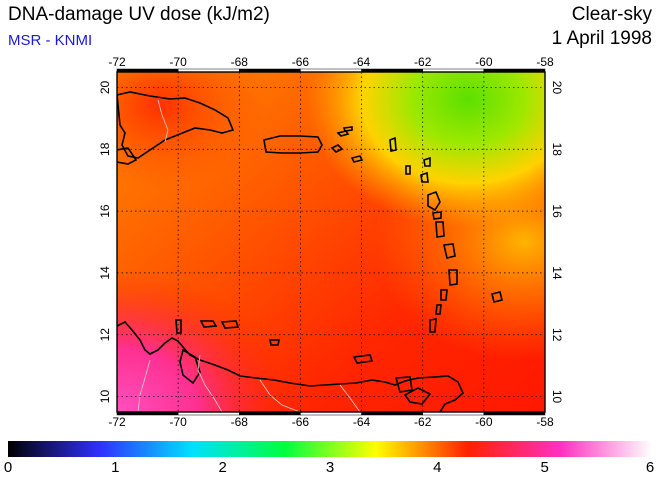 Image resolution: width=660 pixels, height=480 pixels. I want to click on date-label: 1 April 1998, so click(601, 38).